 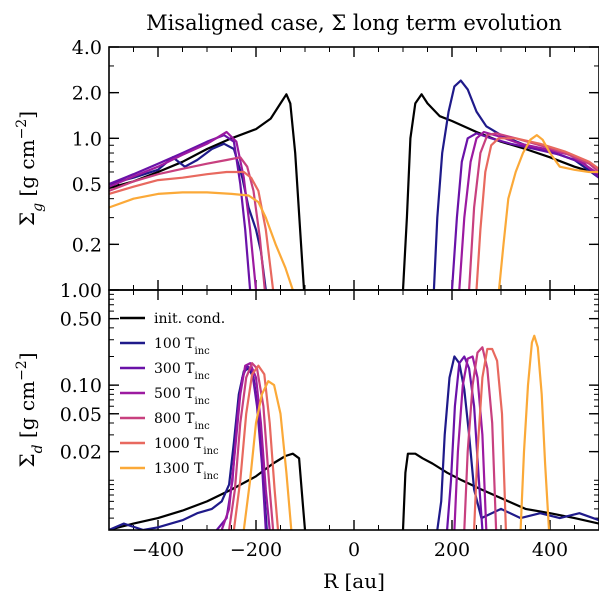 I want to click on ylabel-sub: d, so click(x=38, y=448).